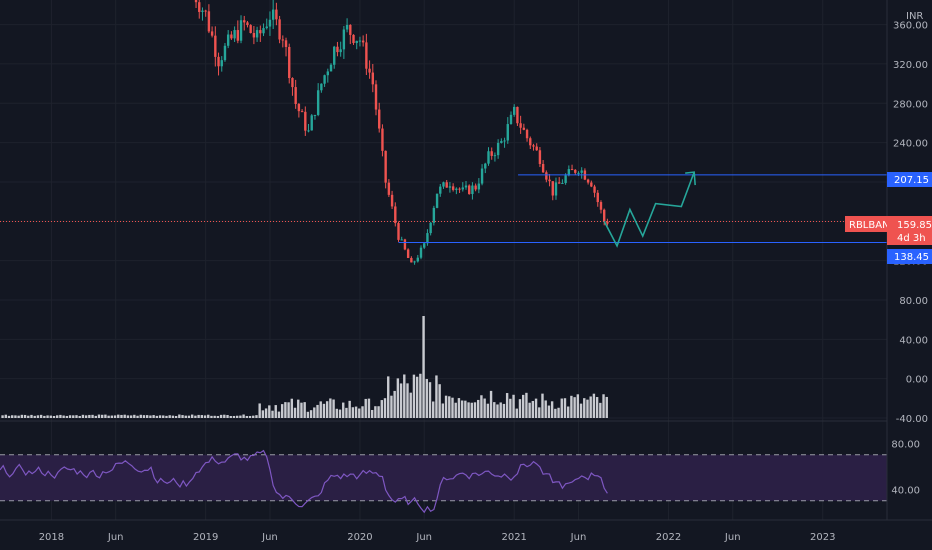  Describe the element at coordinates (304, 481) in the screenshot. I see `rsi-path` at that location.